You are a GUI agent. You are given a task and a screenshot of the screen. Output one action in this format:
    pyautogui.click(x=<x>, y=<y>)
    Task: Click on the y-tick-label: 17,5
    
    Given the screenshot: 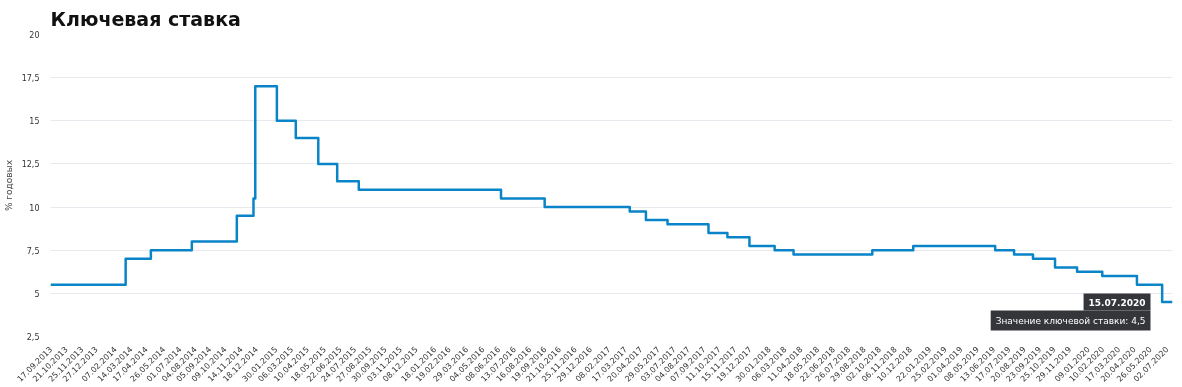 What is the action you would take?
    pyautogui.click(x=30, y=79)
    